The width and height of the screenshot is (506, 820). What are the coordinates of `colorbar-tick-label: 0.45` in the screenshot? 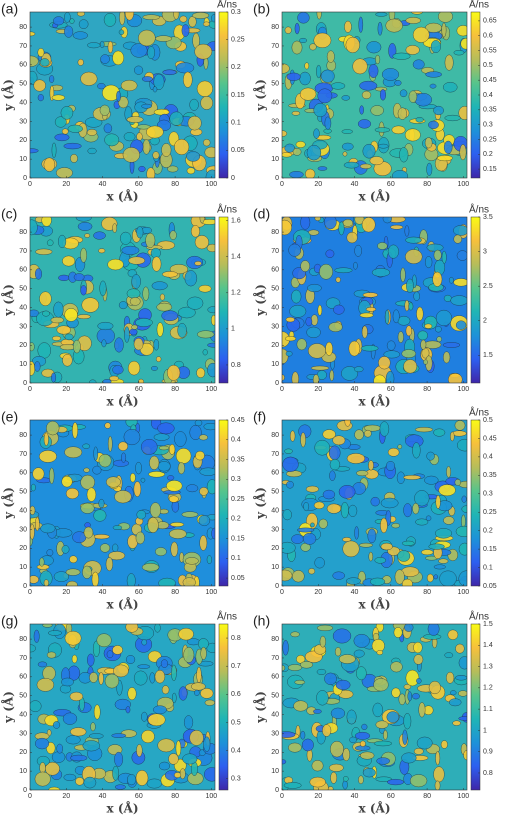 It's located at (238, 420).